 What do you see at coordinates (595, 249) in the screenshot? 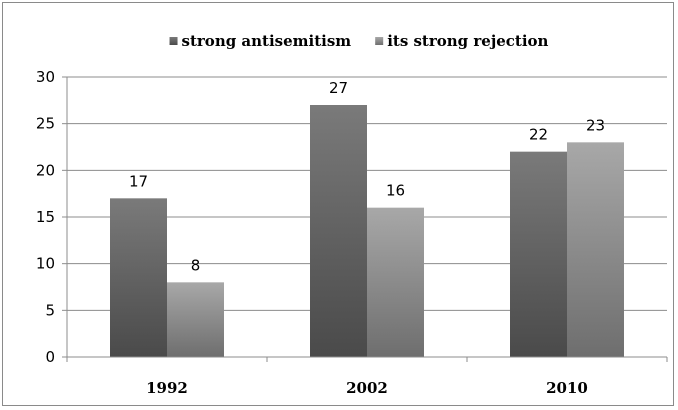
I see `bar-its-strong-rejection-2010` at bounding box center [595, 249].